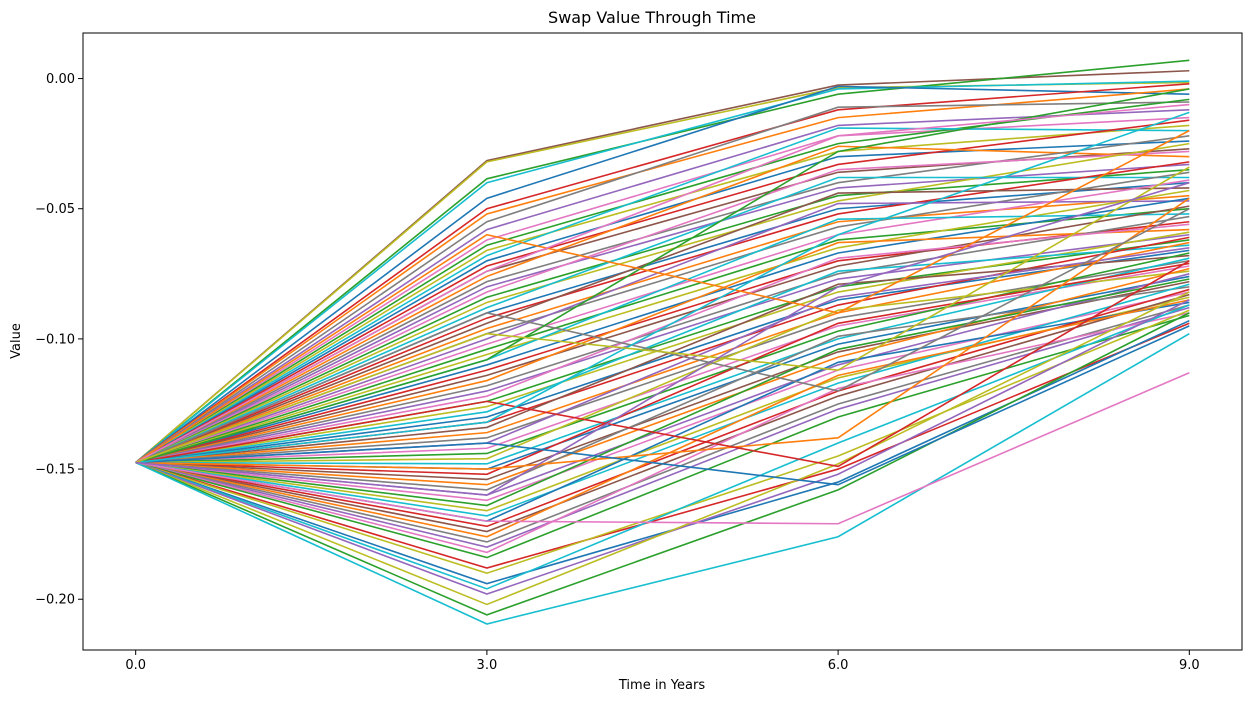  Describe the element at coordinates (662, 661) in the screenshot. I see `x-axis-ticks: 0.0 3.0 6.0 9.0` at that location.